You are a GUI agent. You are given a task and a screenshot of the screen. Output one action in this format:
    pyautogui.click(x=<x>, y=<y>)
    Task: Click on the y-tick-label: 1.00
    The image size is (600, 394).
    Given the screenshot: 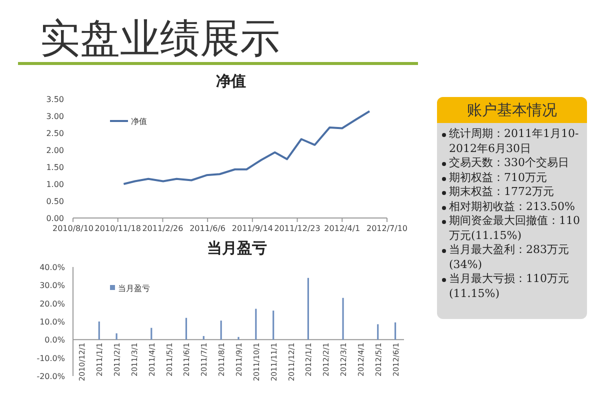 What is the action you would take?
    pyautogui.click(x=55, y=184)
    